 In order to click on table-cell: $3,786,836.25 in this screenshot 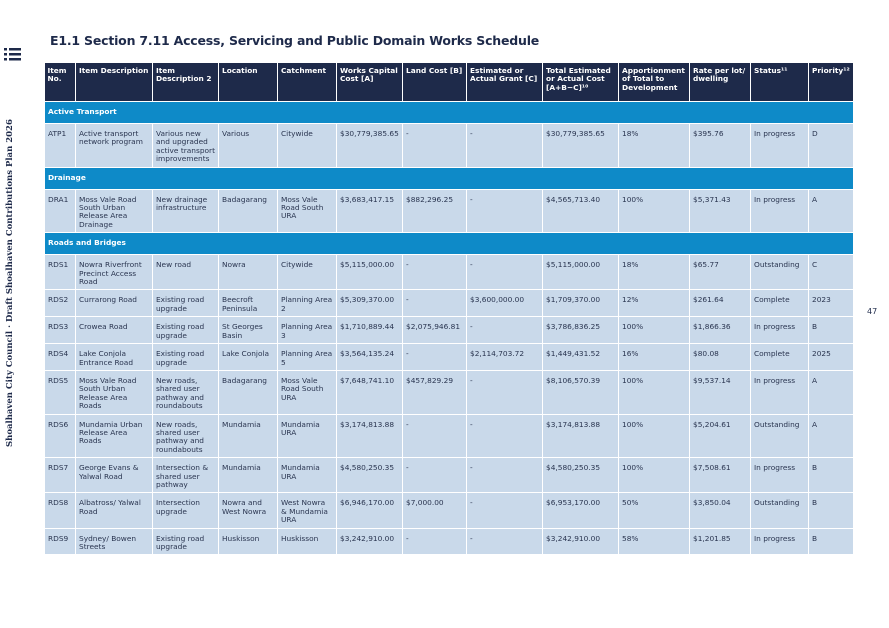, I will do `click(580, 330)`.